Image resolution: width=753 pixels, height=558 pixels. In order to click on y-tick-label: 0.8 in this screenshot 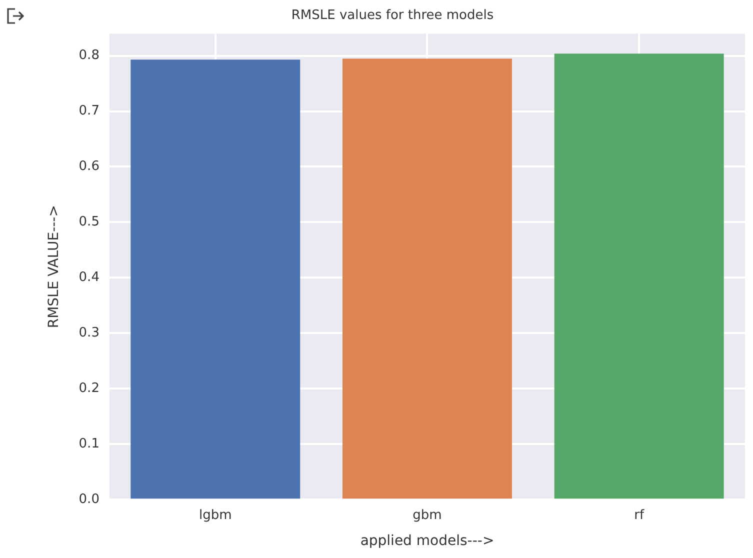, I will do `click(89, 56)`.